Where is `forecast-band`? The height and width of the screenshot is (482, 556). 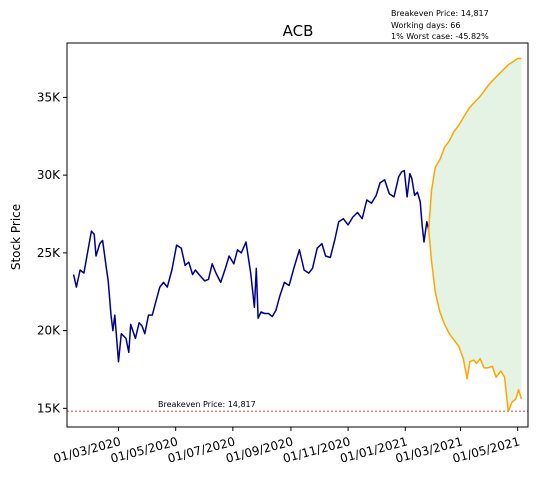
forecast-band is located at coordinates (475, 235).